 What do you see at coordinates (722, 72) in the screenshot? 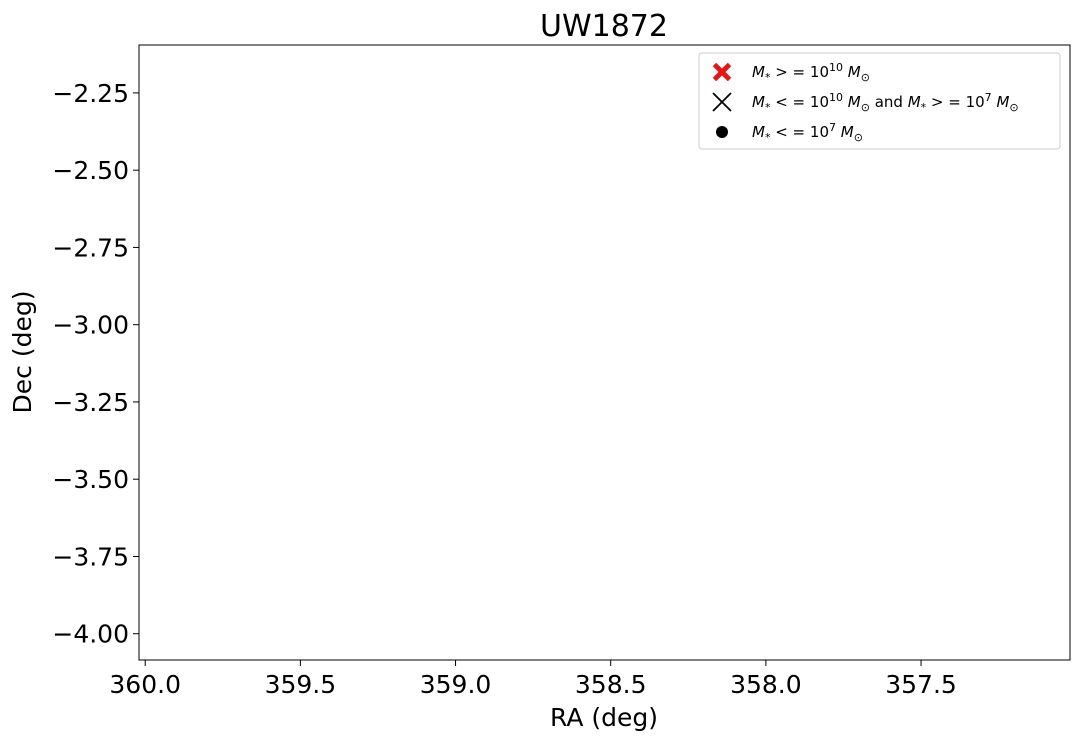
I see `legend-marker-high-mass` at bounding box center [722, 72].